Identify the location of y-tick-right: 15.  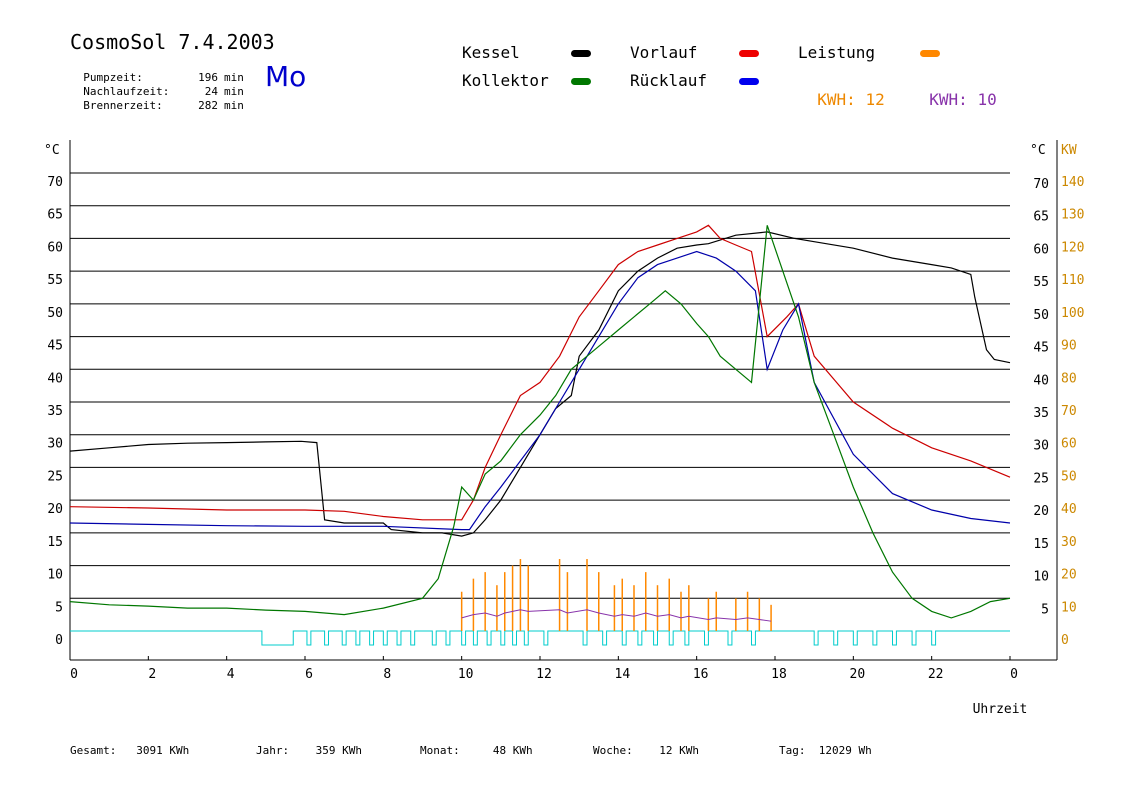
(1041, 544).